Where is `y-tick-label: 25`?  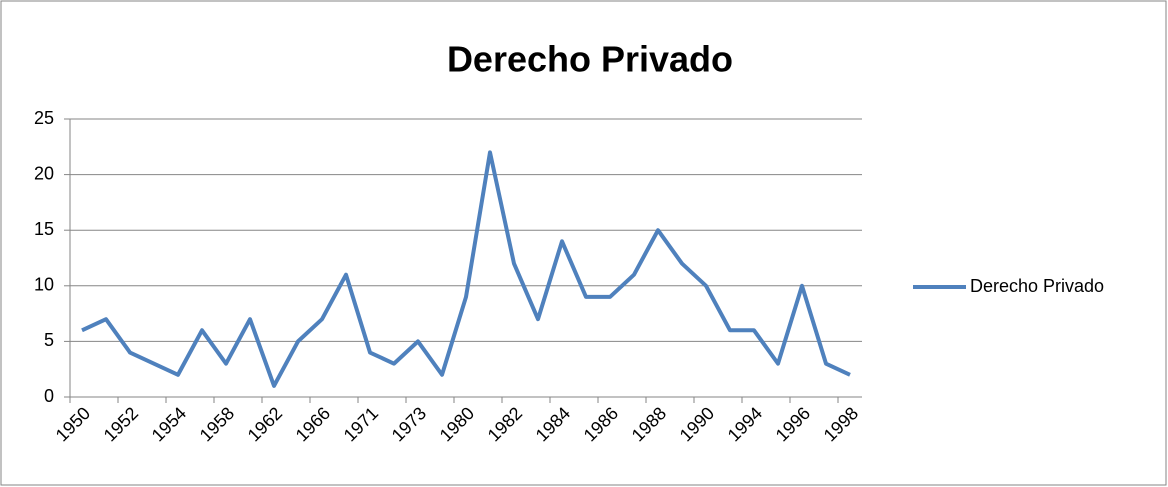
y-tick-label: 25 is located at coordinates (44, 118).